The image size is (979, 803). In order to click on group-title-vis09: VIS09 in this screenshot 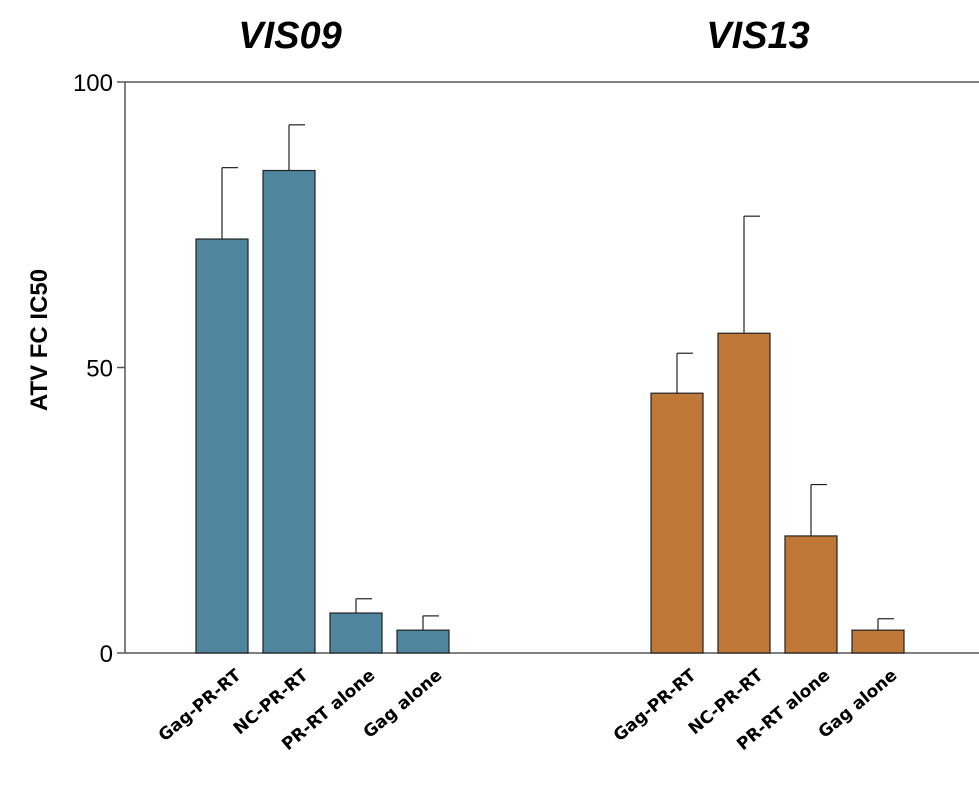, I will do `click(290, 36)`.